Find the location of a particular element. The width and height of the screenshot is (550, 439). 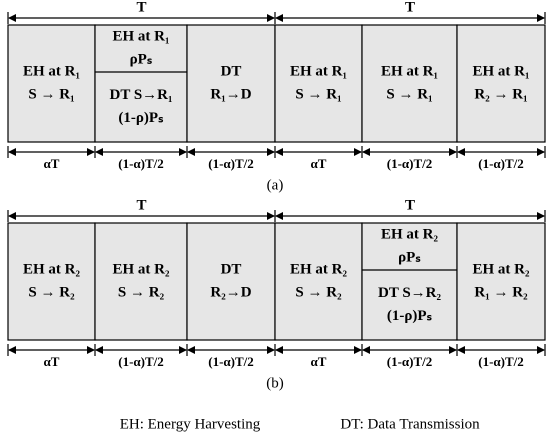

block-text: DT S→R₁ is located at coordinates (141, 95).